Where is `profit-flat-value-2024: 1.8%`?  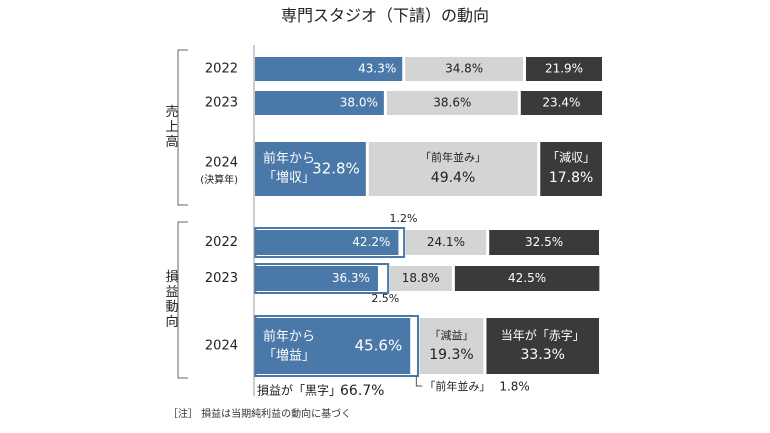
profit-flat-value-2024: 1.8% is located at coordinates (514, 387).